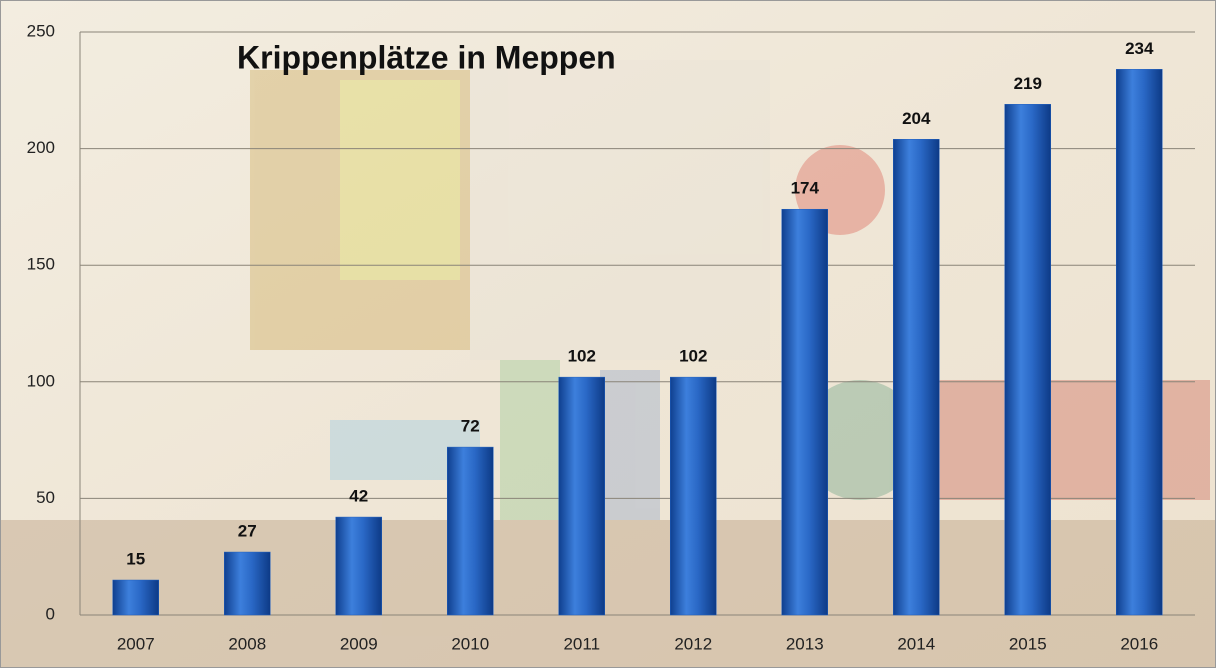 The height and width of the screenshot is (668, 1216). What do you see at coordinates (359, 643) in the screenshot?
I see `x-tick-label: 2009` at bounding box center [359, 643].